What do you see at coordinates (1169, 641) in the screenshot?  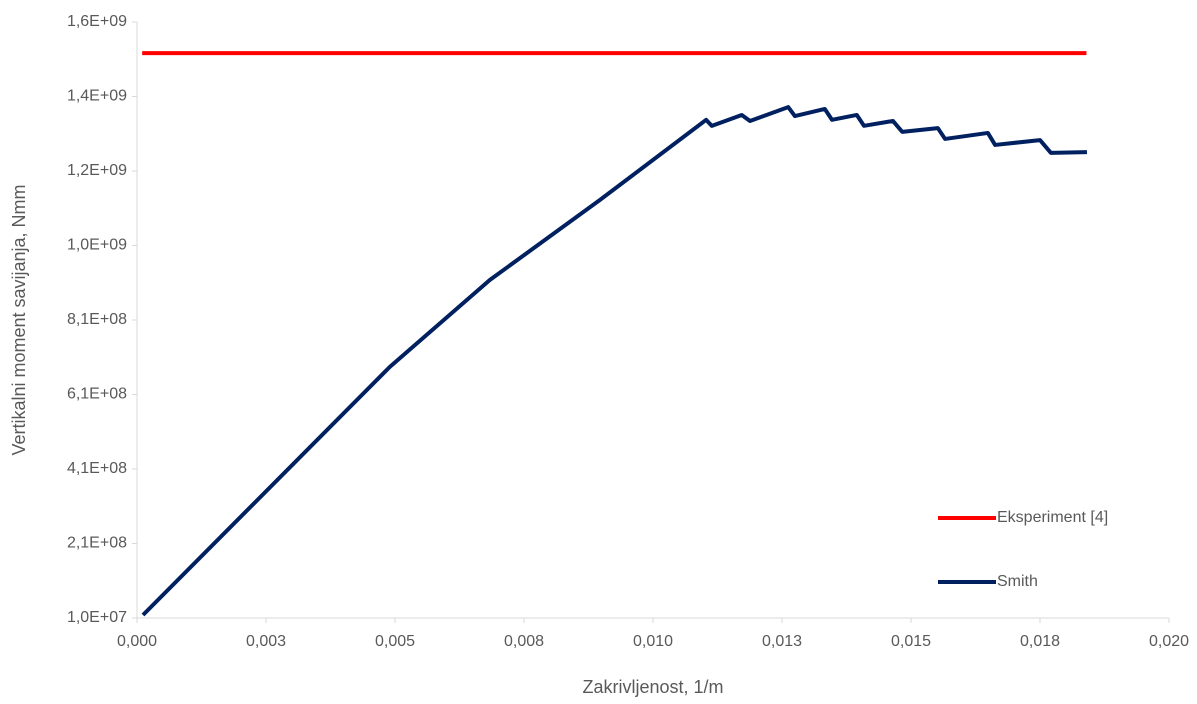 I see `x-tick-label: 0,020` at bounding box center [1169, 641].